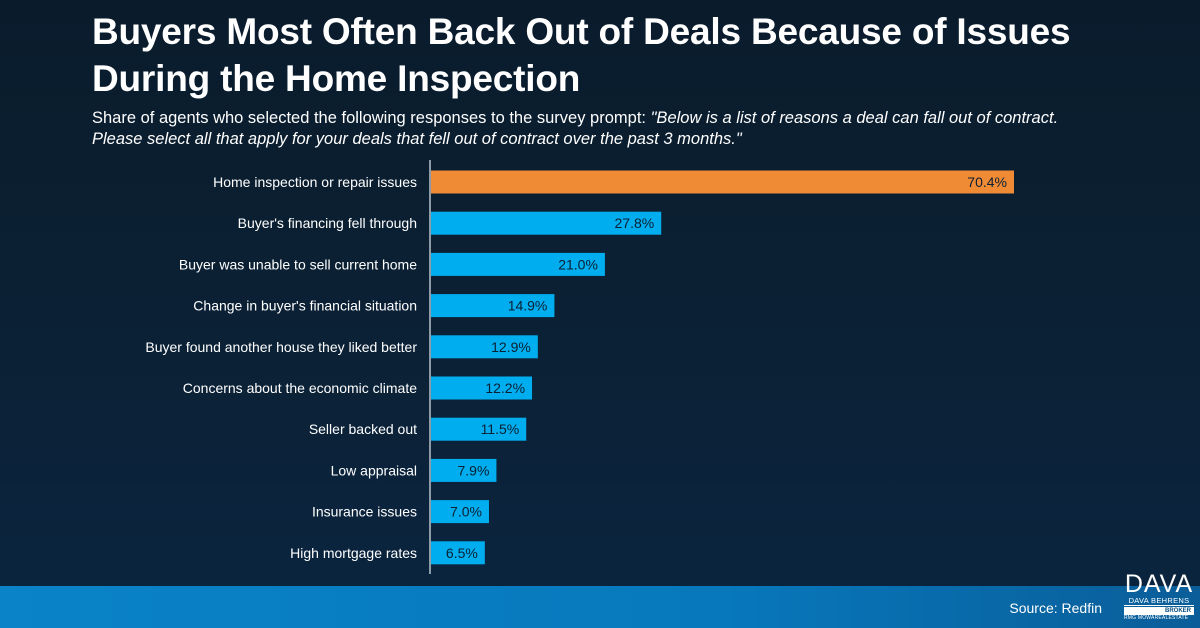 The width and height of the screenshot is (1200, 628). What do you see at coordinates (1055, 608) in the screenshot?
I see `source-note: Source: Redfin` at bounding box center [1055, 608].